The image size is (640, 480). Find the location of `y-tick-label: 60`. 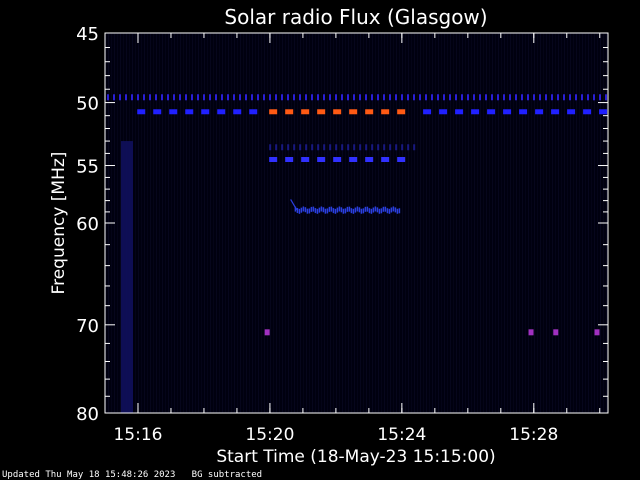

y-tick-label: 60 is located at coordinates (87, 224).